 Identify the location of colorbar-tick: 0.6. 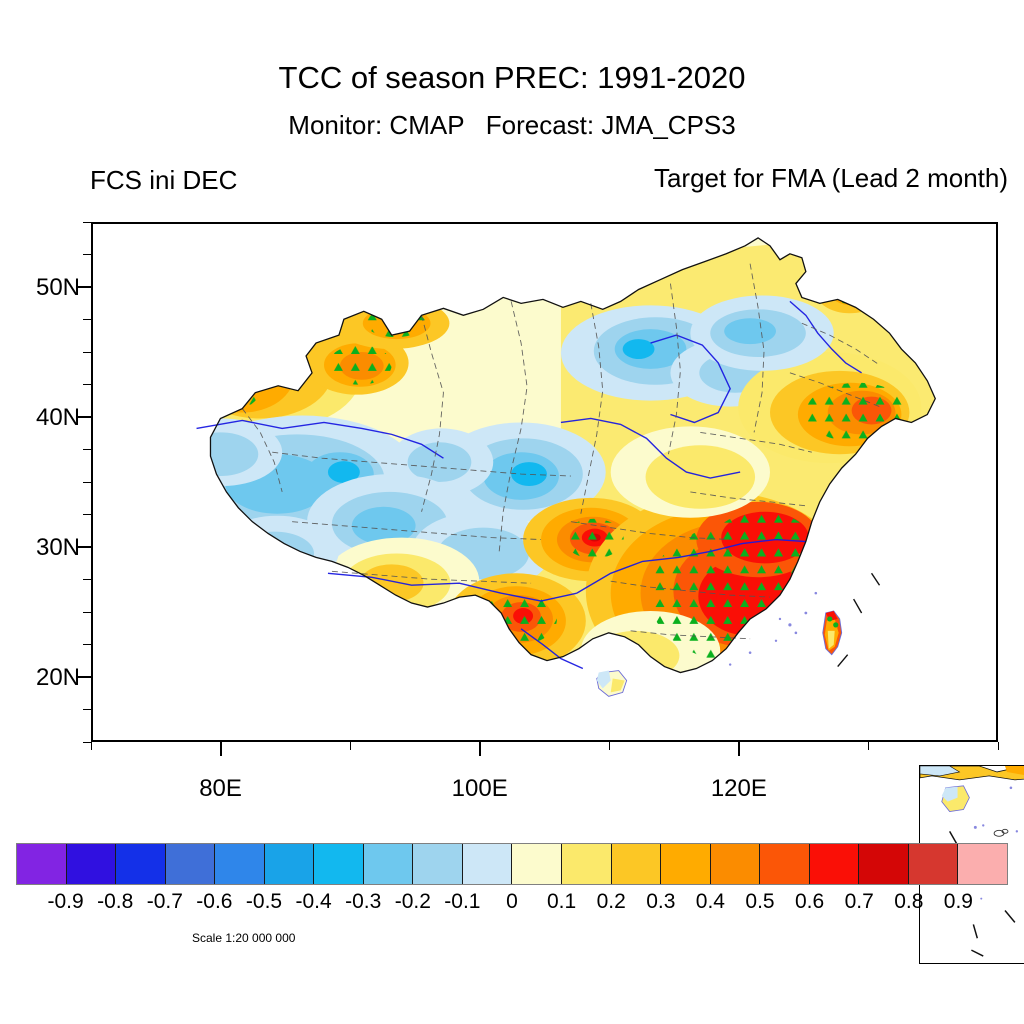
(809, 901).